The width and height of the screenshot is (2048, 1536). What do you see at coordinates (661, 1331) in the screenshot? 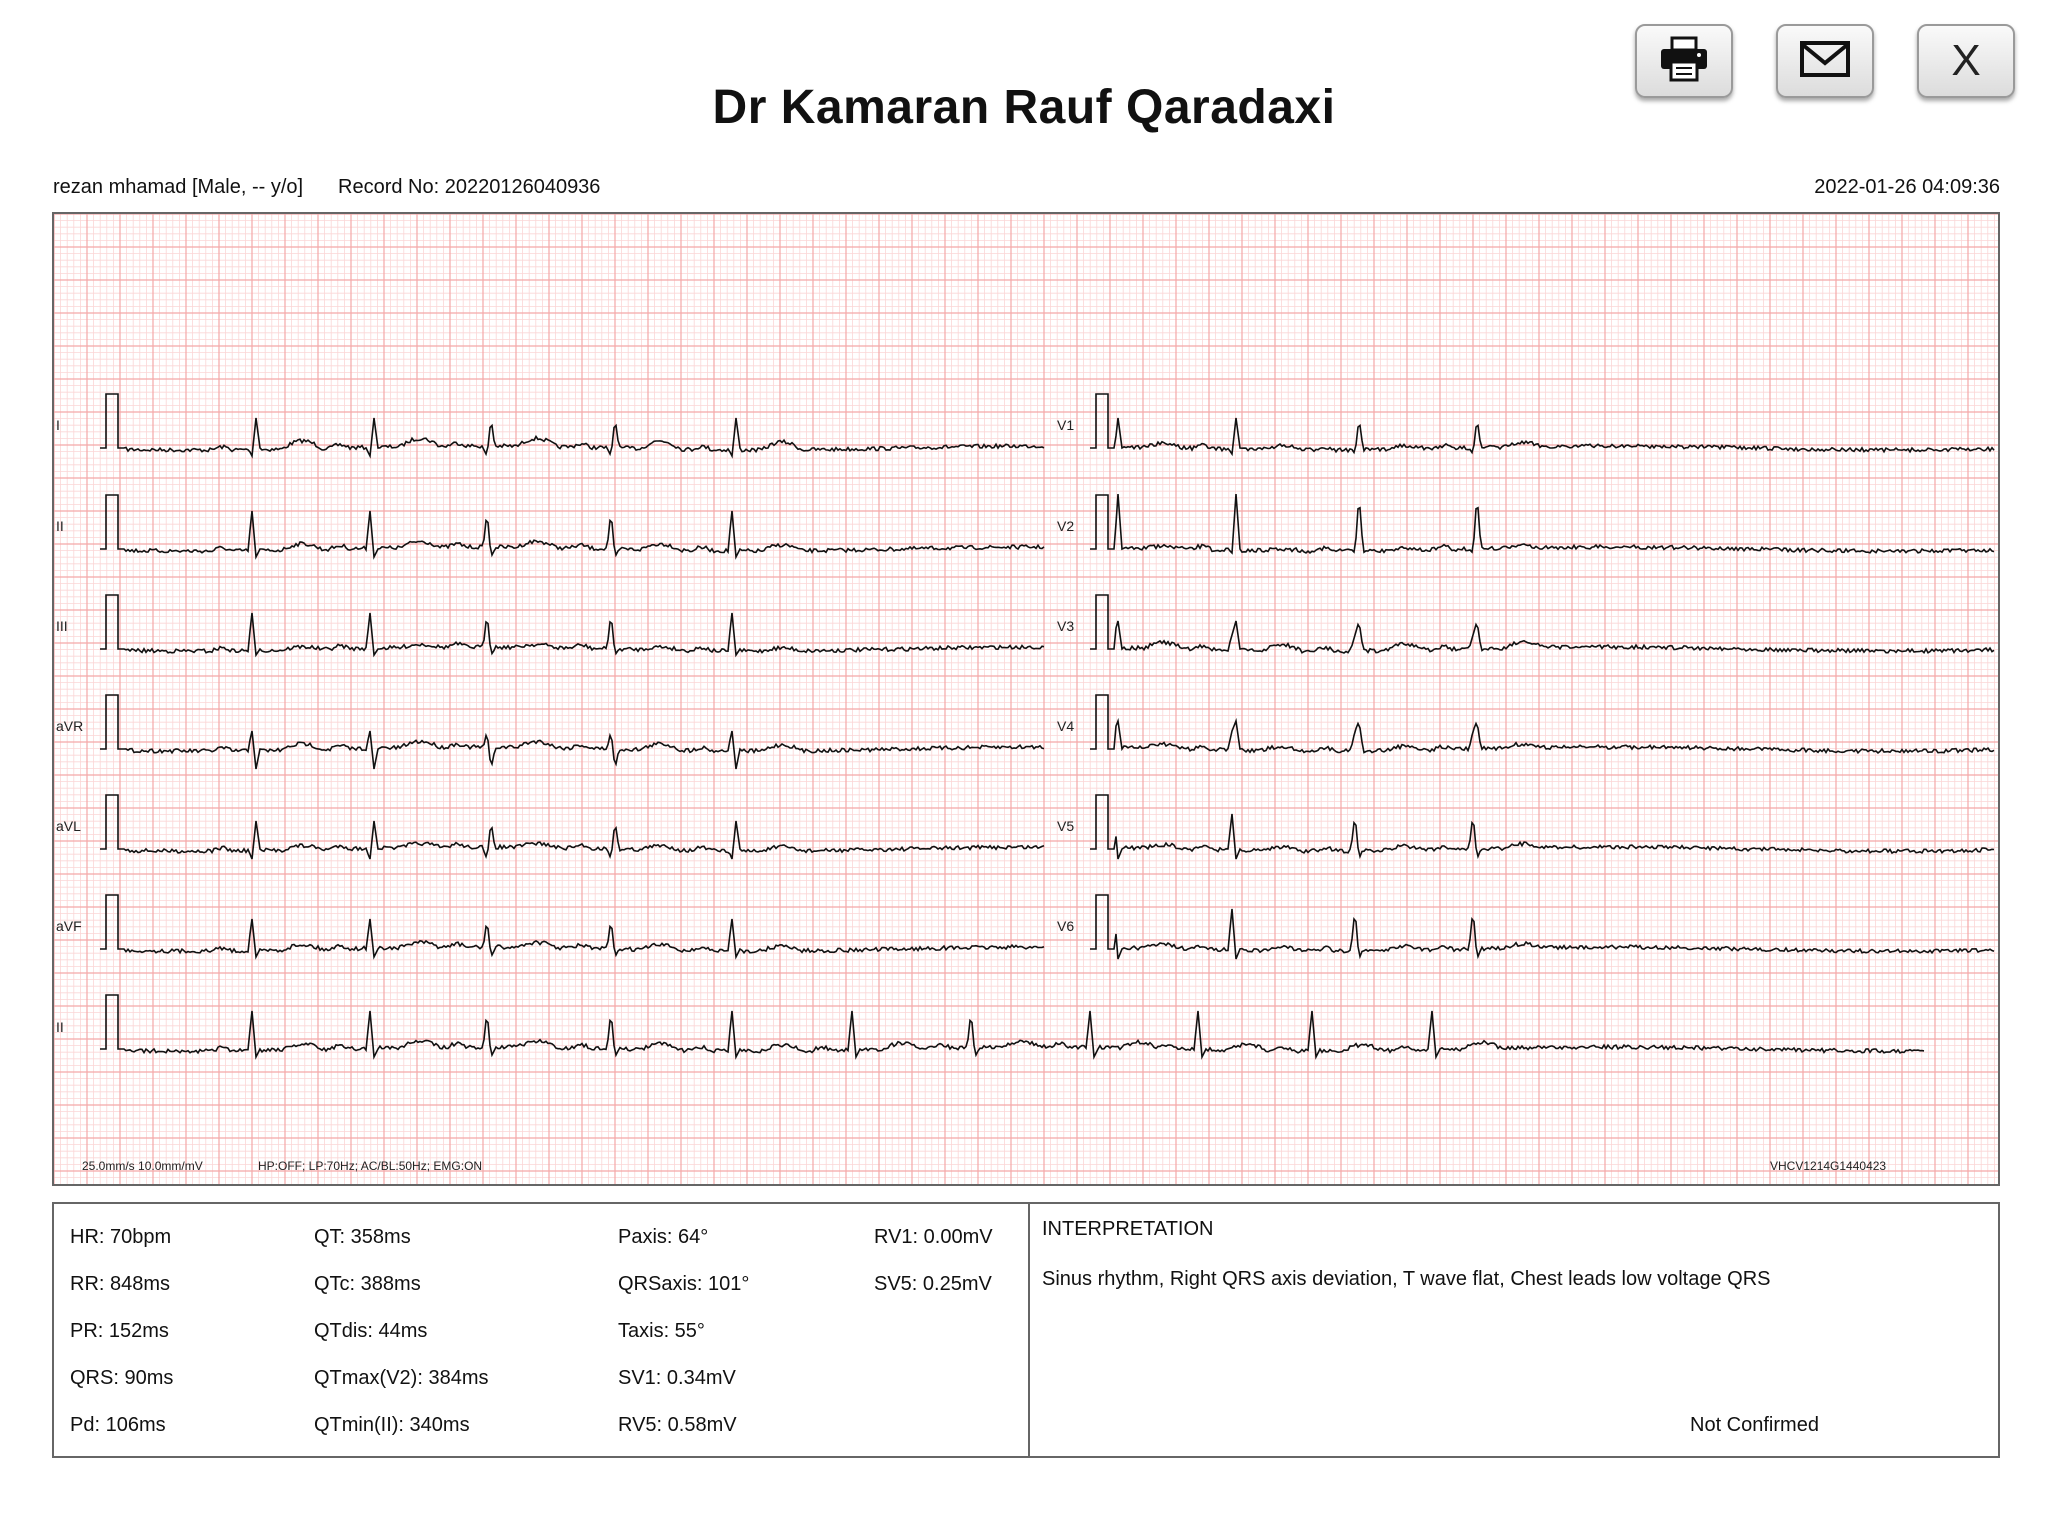
I see `measurement-taxis: Taxis: 55°` at bounding box center [661, 1331].